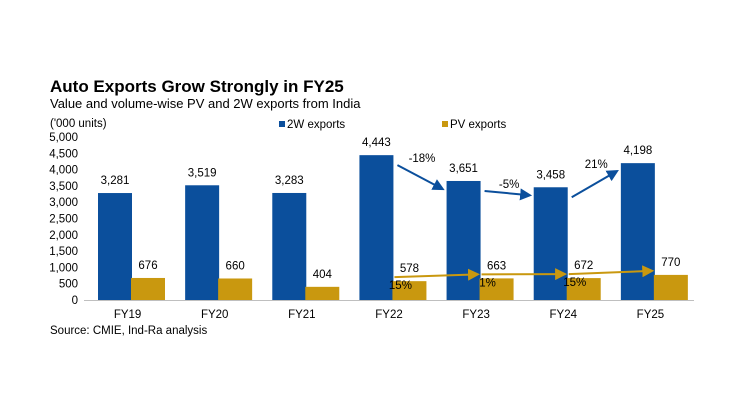 Image resolution: width=735 pixels, height=413 pixels. I want to click on bar-pv-fy21, so click(322, 293).